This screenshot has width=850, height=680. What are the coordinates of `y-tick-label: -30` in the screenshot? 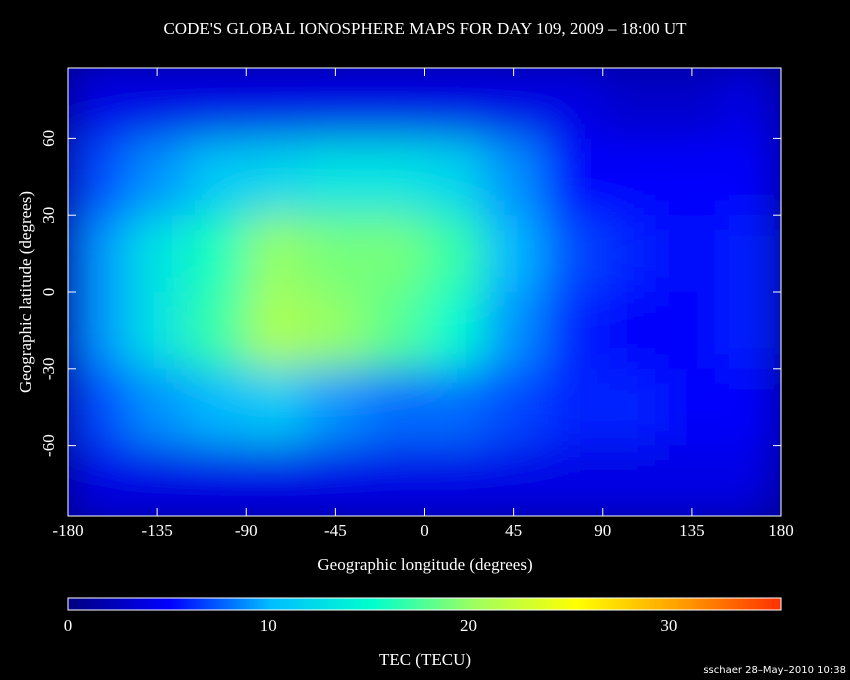 It's located at (48, 368).